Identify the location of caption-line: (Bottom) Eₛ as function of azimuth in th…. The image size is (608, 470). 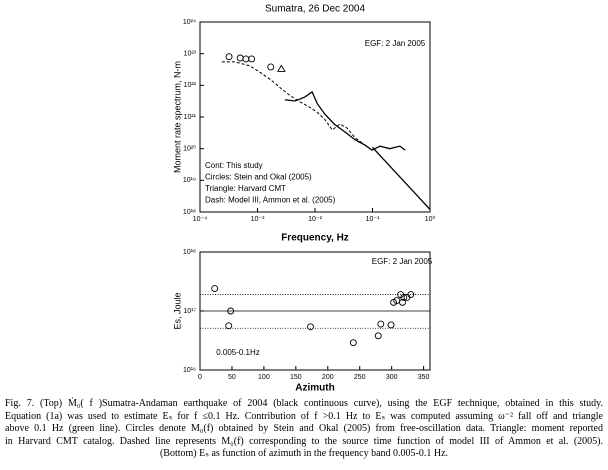
(304, 453).